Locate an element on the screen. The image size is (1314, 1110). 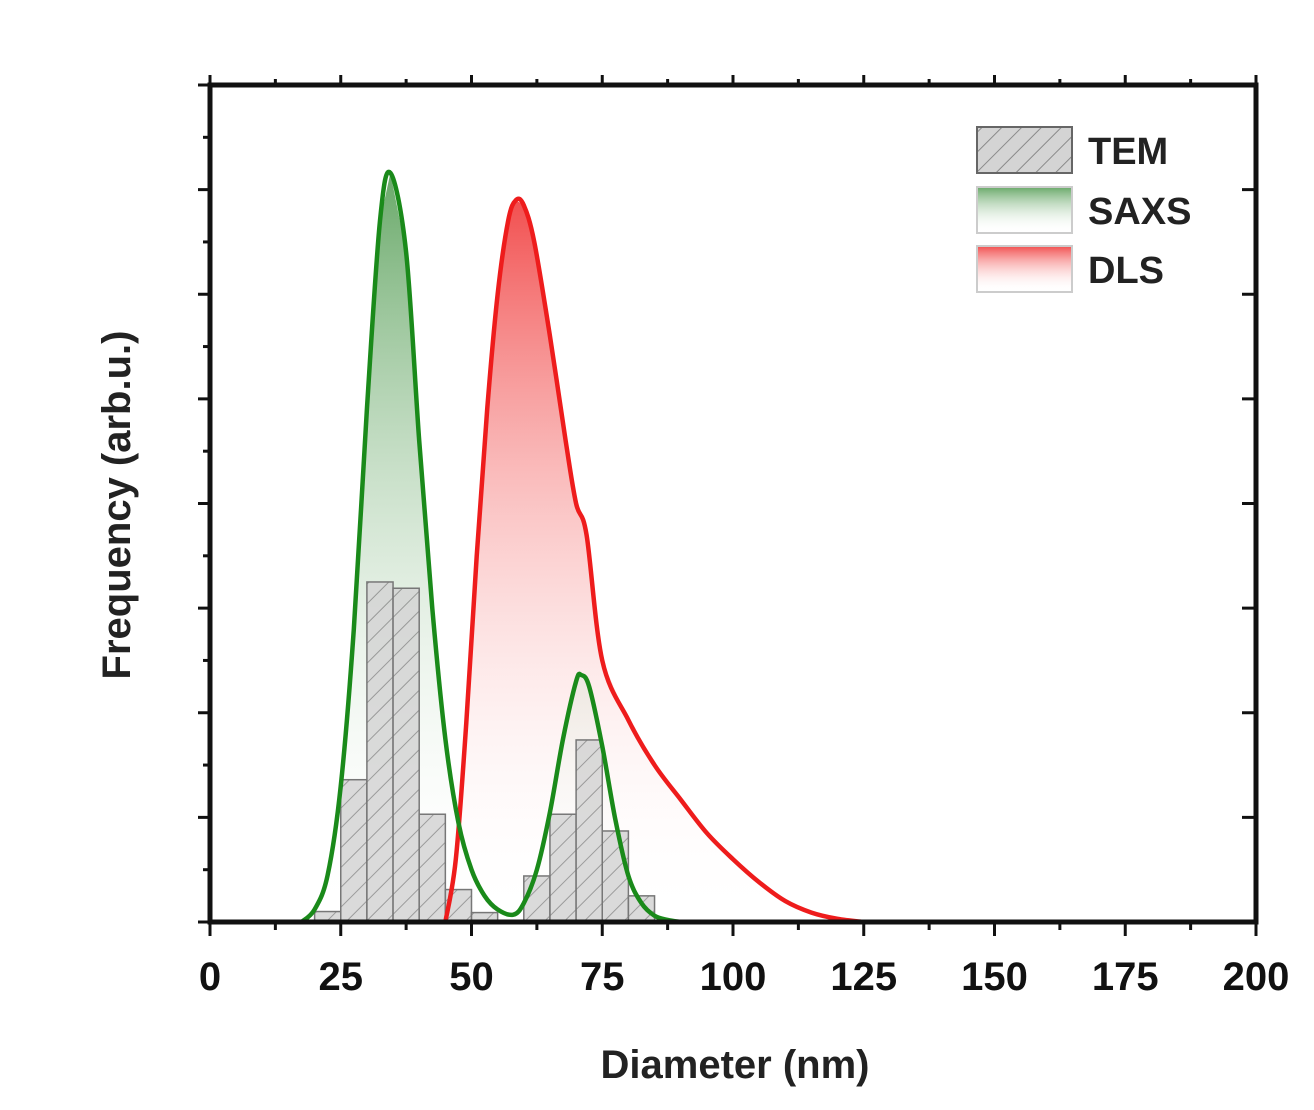
legend-label-tem: TEM is located at coordinates (1128, 152).